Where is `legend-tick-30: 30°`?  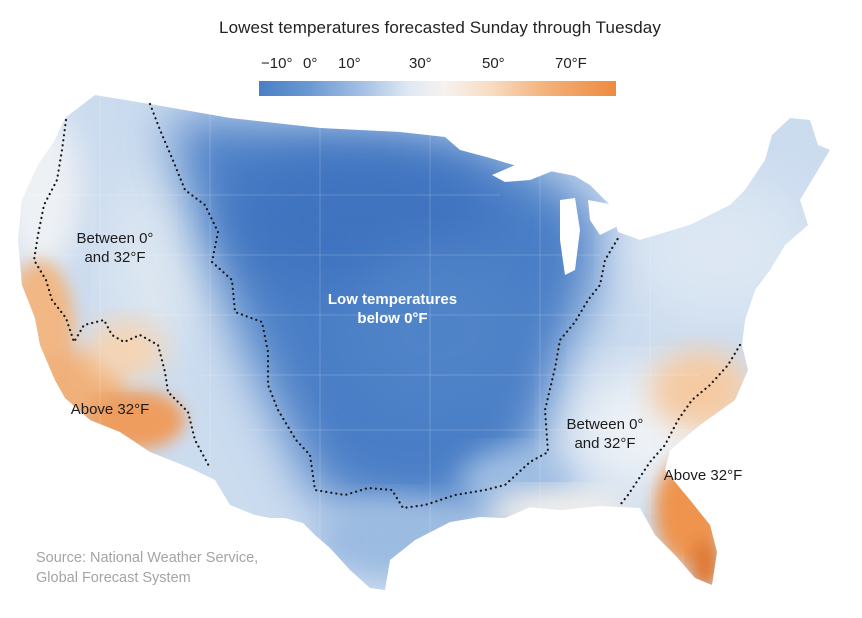 legend-tick-30: 30° is located at coordinates (420, 63).